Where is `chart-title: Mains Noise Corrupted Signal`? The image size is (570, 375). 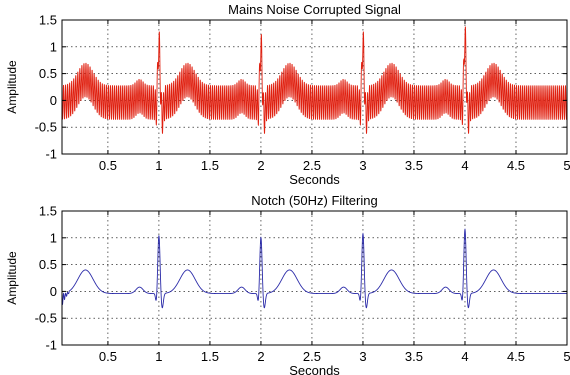 chart-title: Mains Noise Corrupted Signal is located at coordinates (314, 9).